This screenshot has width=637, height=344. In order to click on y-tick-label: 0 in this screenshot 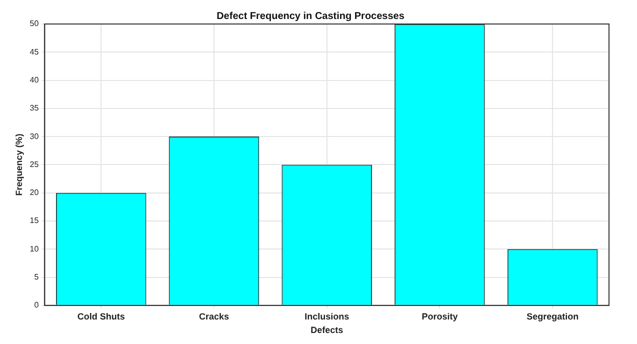, I will do `click(37, 305)`.